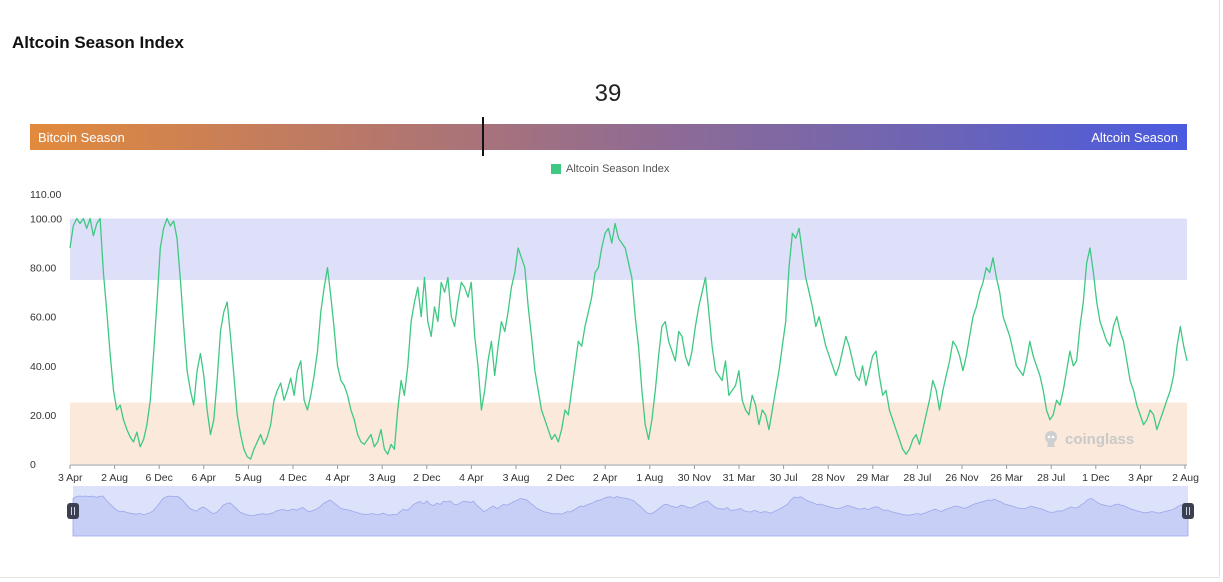 The height and width of the screenshot is (582, 1223). What do you see at coordinates (1051, 439) in the screenshot?
I see `coinglass-logo-icon` at bounding box center [1051, 439].